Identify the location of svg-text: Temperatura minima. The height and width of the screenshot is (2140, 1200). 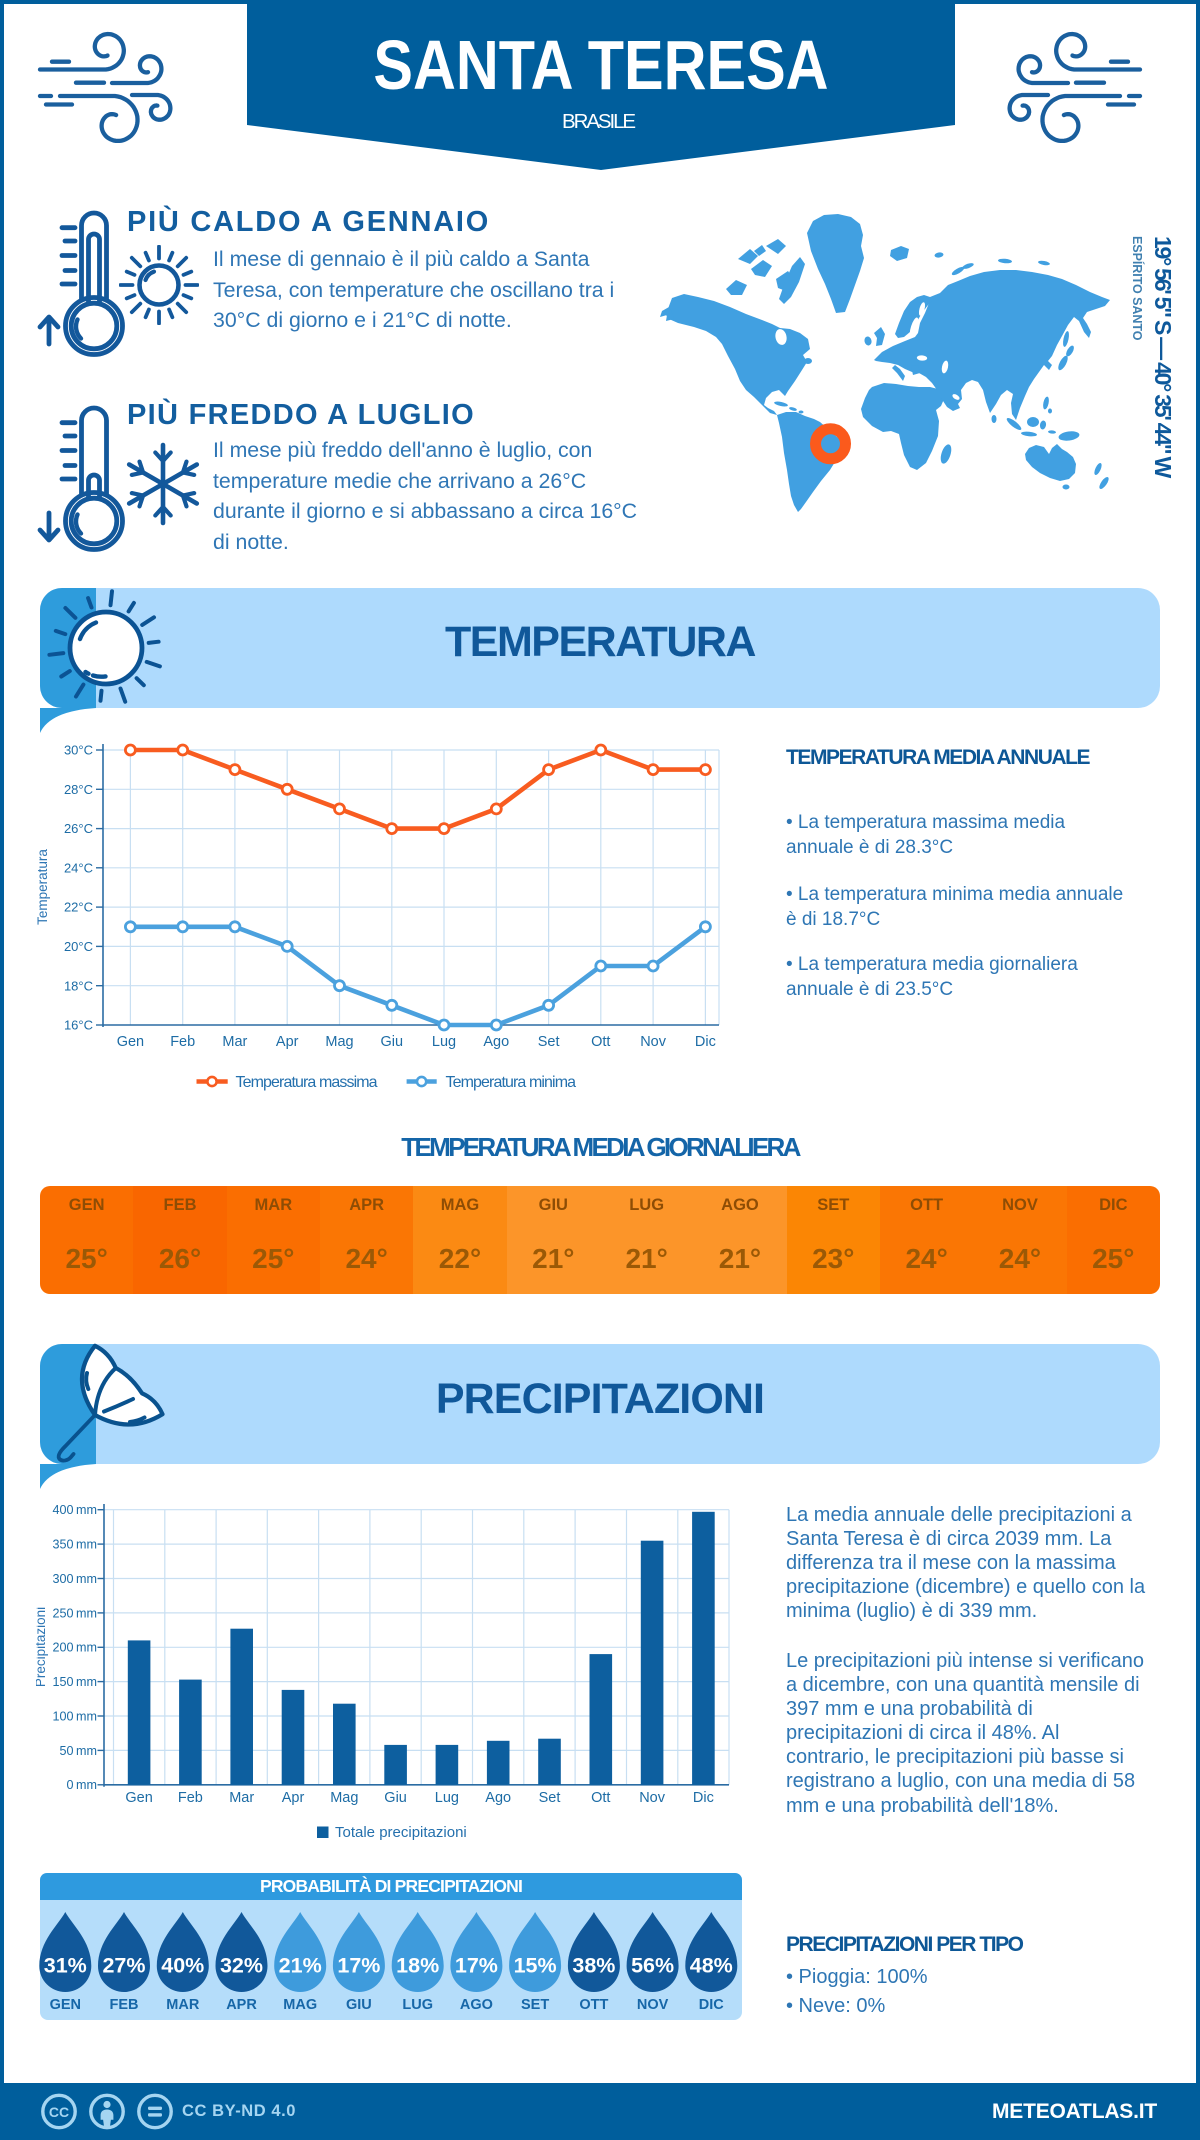
(511, 1082).